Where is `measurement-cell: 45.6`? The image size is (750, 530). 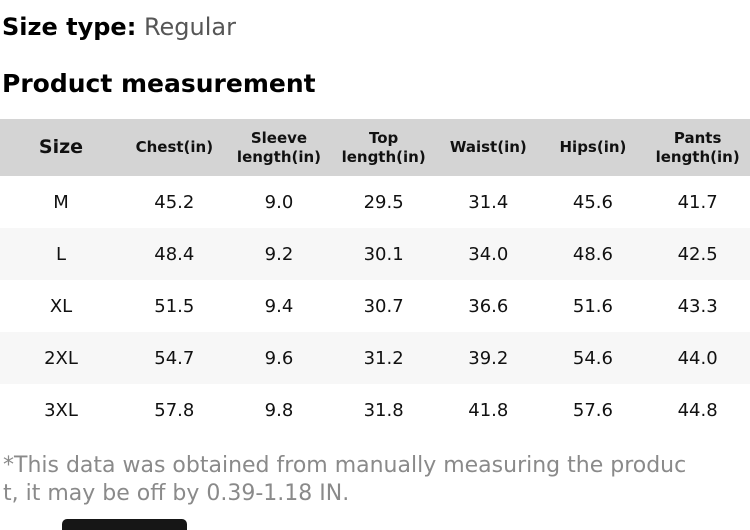
measurement-cell: 45.6 is located at coordinates (592, 202).